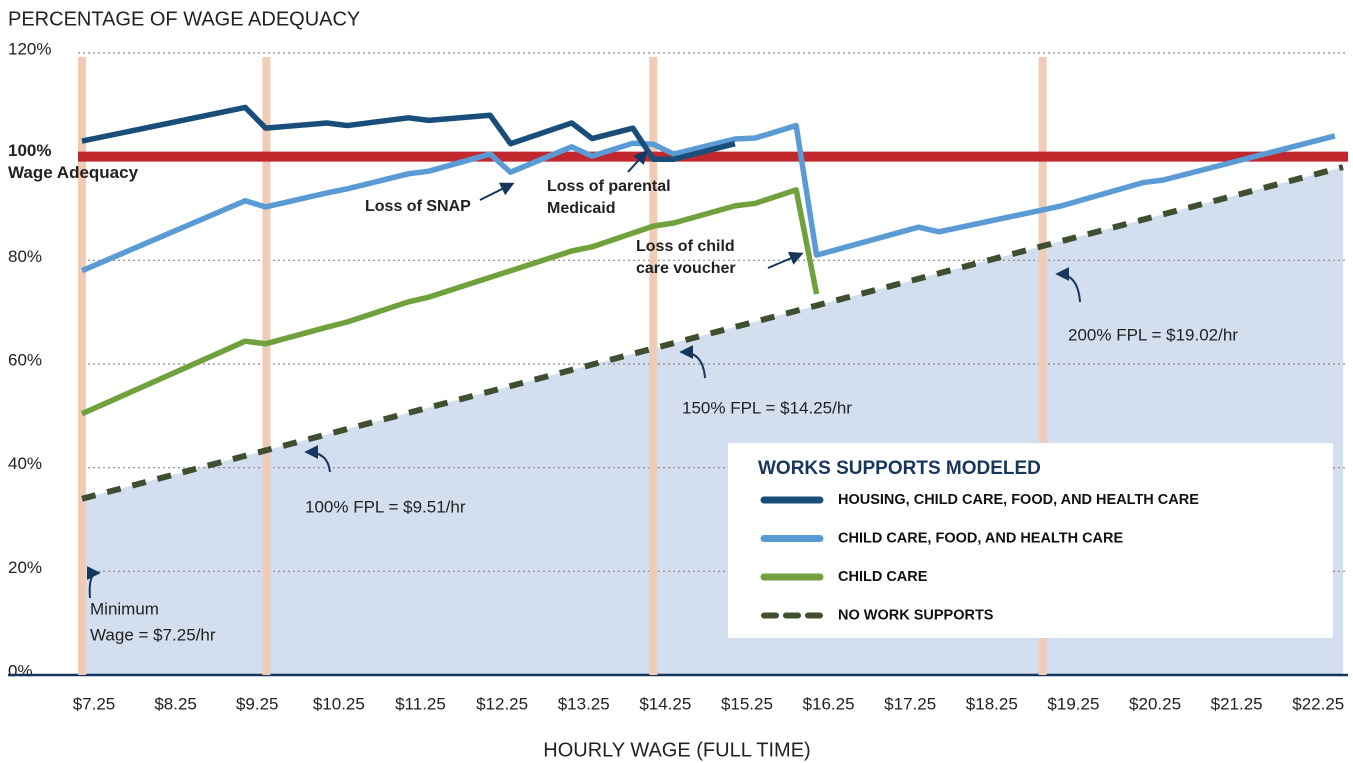 The width and height of the screenshot is (1353, 763). What do you see at coordinates (883, 577) in the screenshot?
I see `legend-label: CHILD CARE` at bounding box center [883, 577].